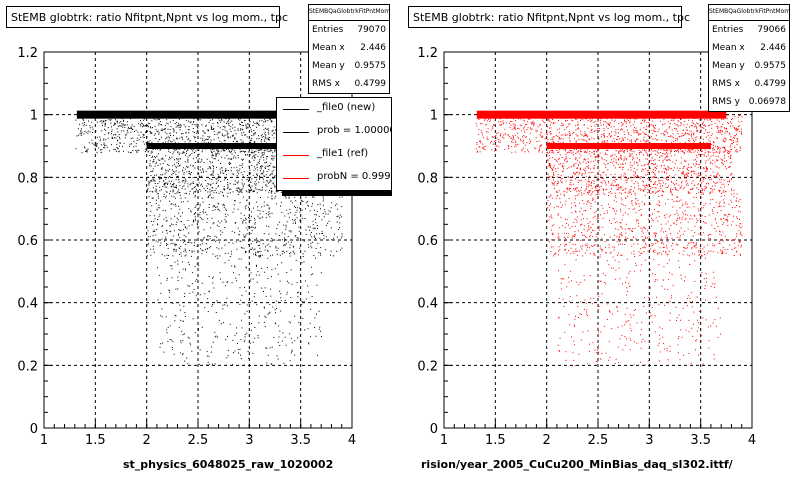 This screenshot has width=800, height=480. Describe the element at coordinates (749, 102) in the screenshot. I see `right-stats-rmsy: RMS y 0.06978` at that location.